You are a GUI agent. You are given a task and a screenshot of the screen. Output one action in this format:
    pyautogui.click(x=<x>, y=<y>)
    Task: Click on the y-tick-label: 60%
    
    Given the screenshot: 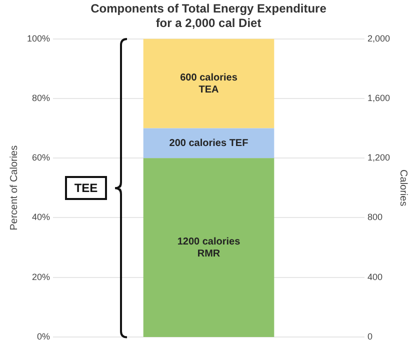 What is the action you would take?
    pyautogui.click(x=41, y=157)
    